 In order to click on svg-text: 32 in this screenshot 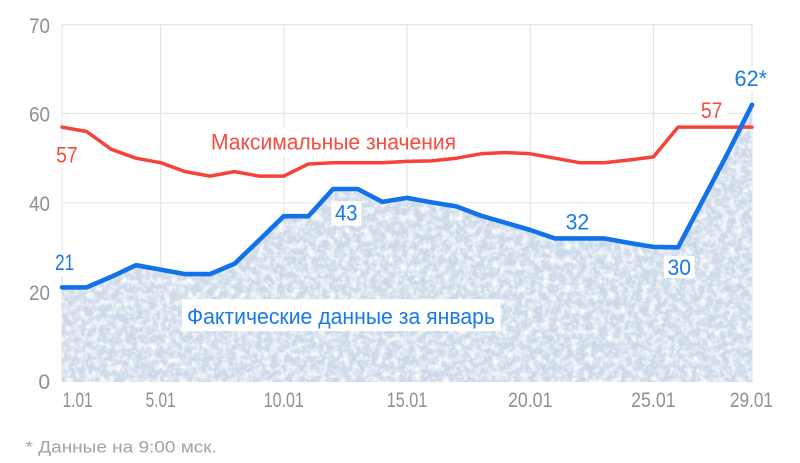, I will do `click(578, 222)`.